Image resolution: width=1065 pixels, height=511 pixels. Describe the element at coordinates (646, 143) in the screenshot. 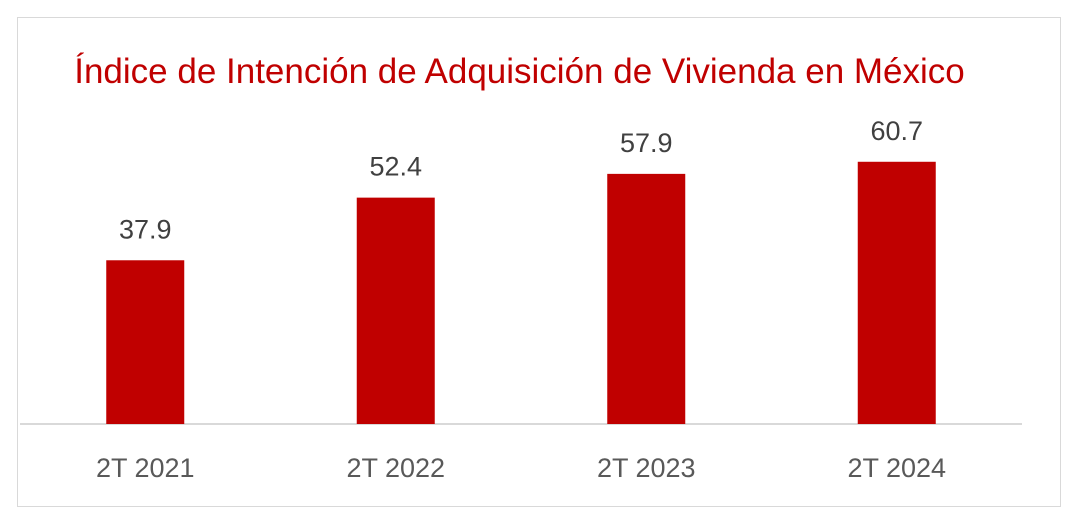

I see `data-label-3: 57.9` at that location.